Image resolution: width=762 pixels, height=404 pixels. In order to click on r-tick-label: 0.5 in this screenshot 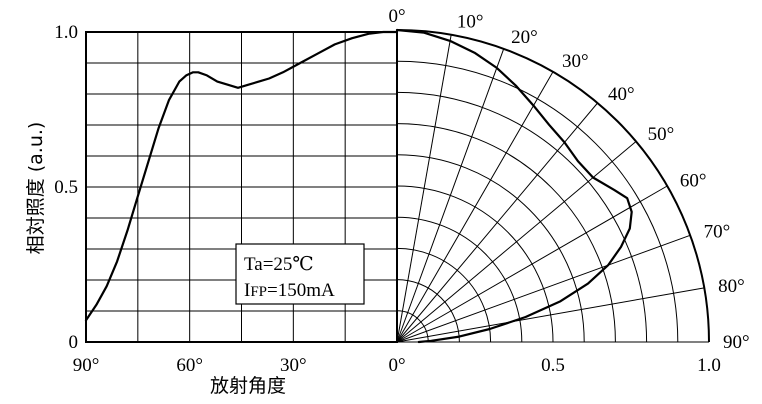, I will do `click(553, 365)`.